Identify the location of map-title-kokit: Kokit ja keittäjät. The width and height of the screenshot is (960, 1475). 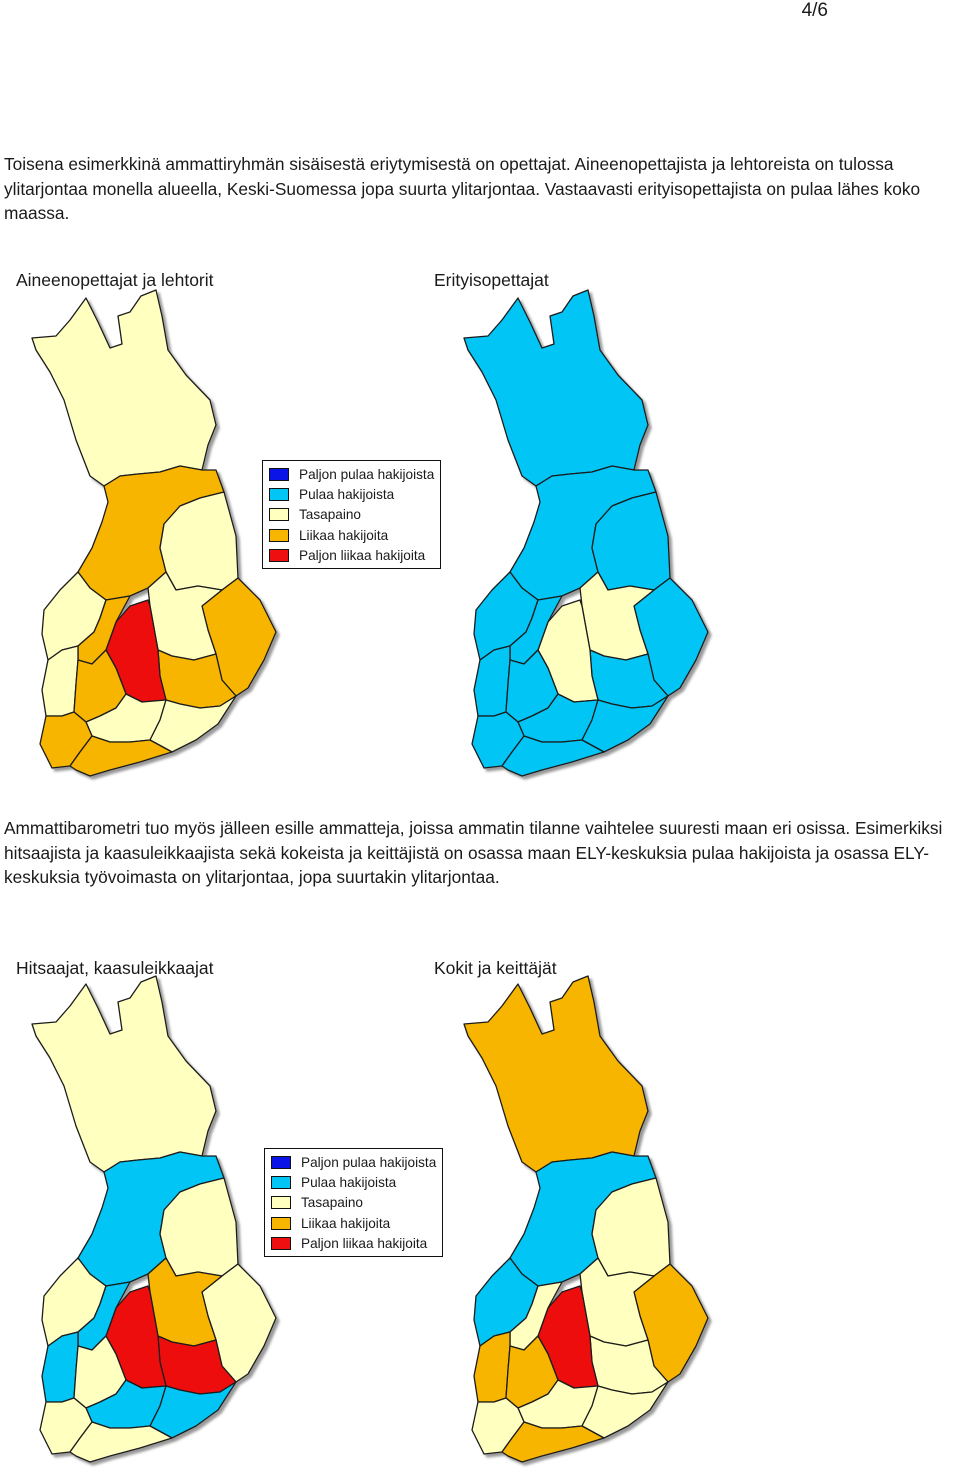
(495, 968).